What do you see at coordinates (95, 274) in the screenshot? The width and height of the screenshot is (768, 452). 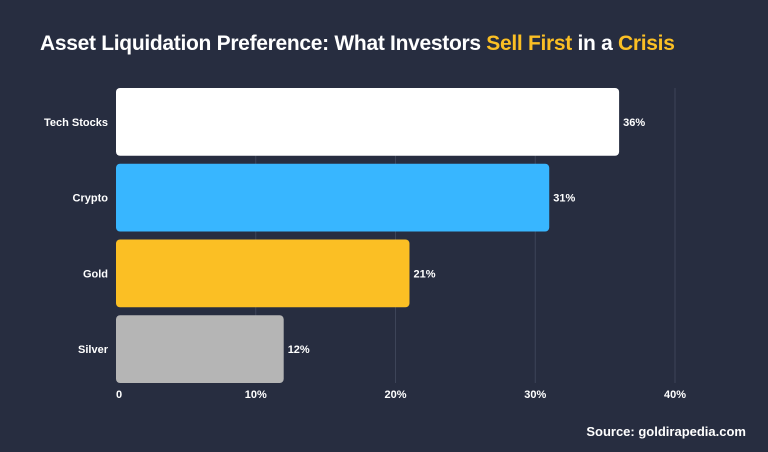 I see `category-label: Gold` at bounding box center [95, 274].